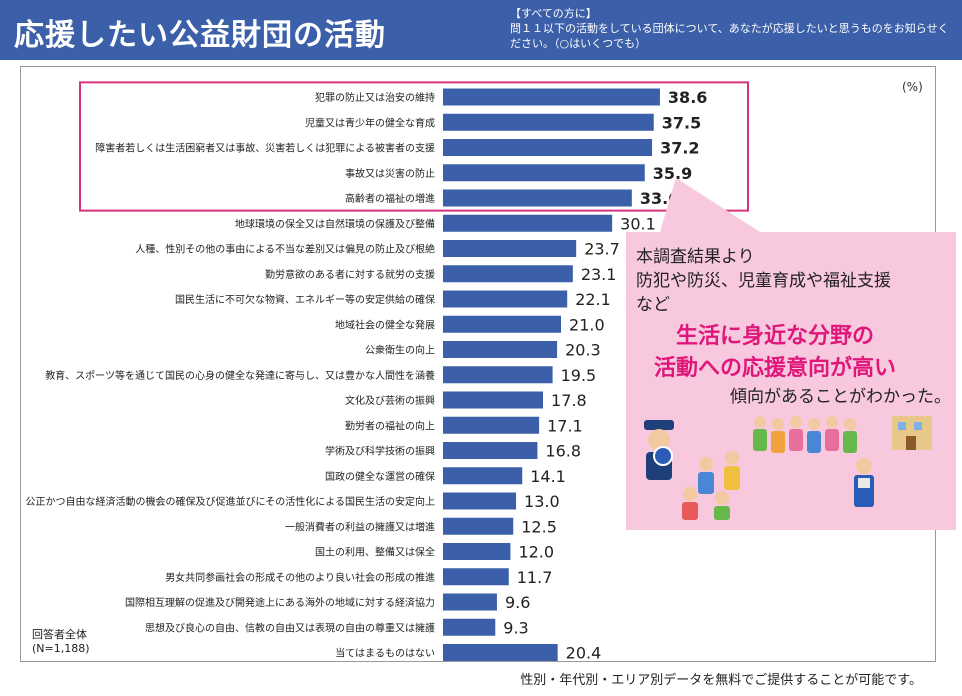 Image resolution: width=962 pixels, height=696 pixels. Describe the element at coordinates (775, 336) in the screenshot. I see `callout-highlight1: 生活に身近な分野の` at that location.